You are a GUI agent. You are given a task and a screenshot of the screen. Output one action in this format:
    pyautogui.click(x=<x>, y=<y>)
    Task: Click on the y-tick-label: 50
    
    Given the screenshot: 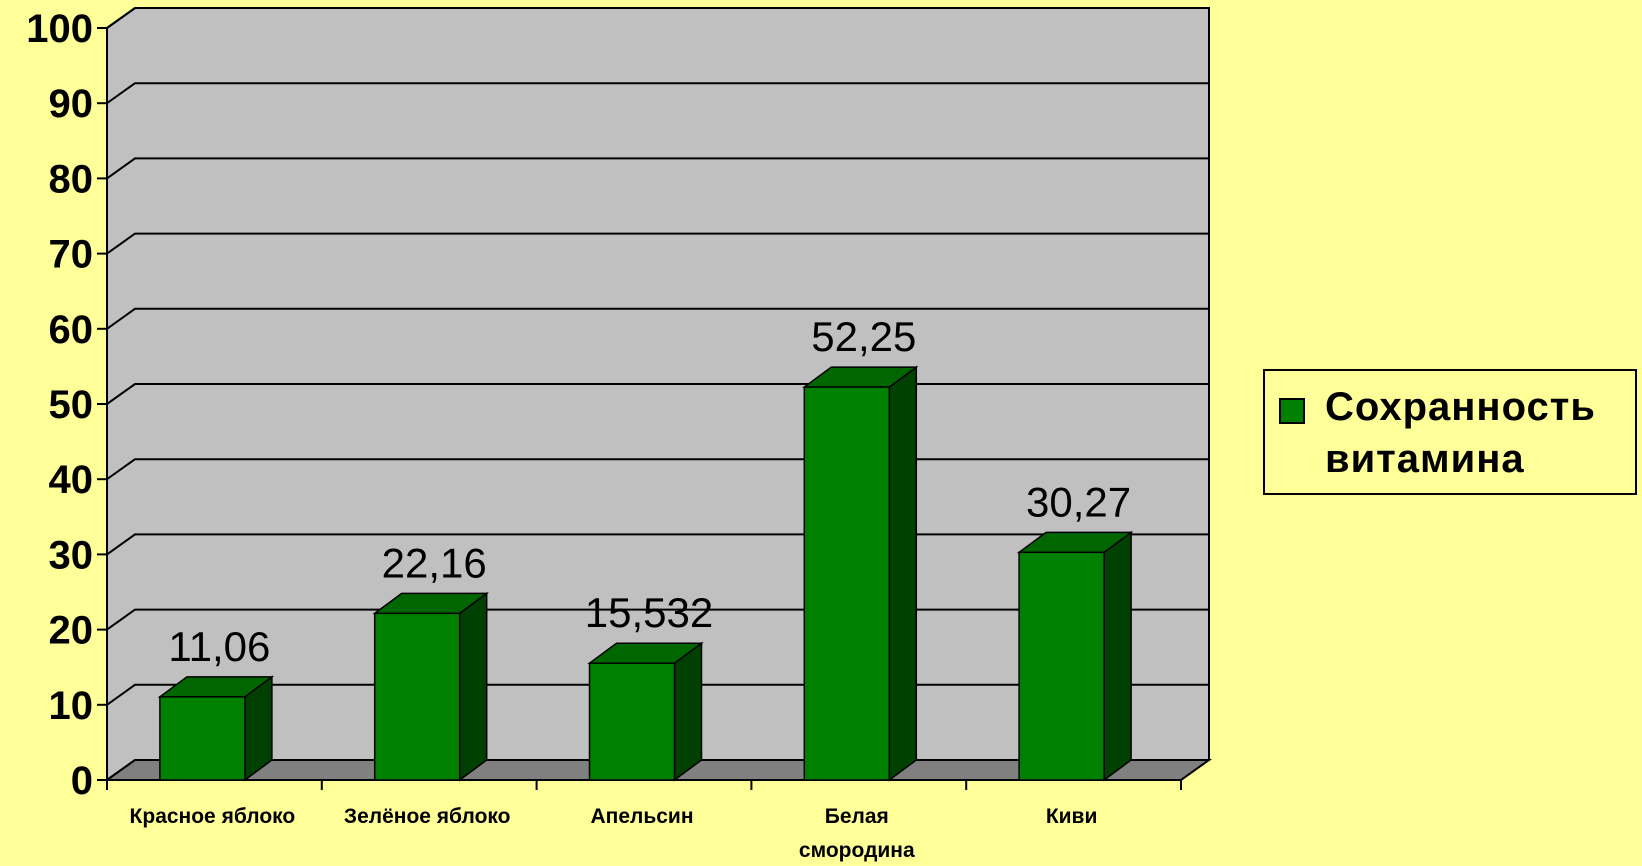 What is the action you would take?
    pyautogui.click(x=71, y=405)
    